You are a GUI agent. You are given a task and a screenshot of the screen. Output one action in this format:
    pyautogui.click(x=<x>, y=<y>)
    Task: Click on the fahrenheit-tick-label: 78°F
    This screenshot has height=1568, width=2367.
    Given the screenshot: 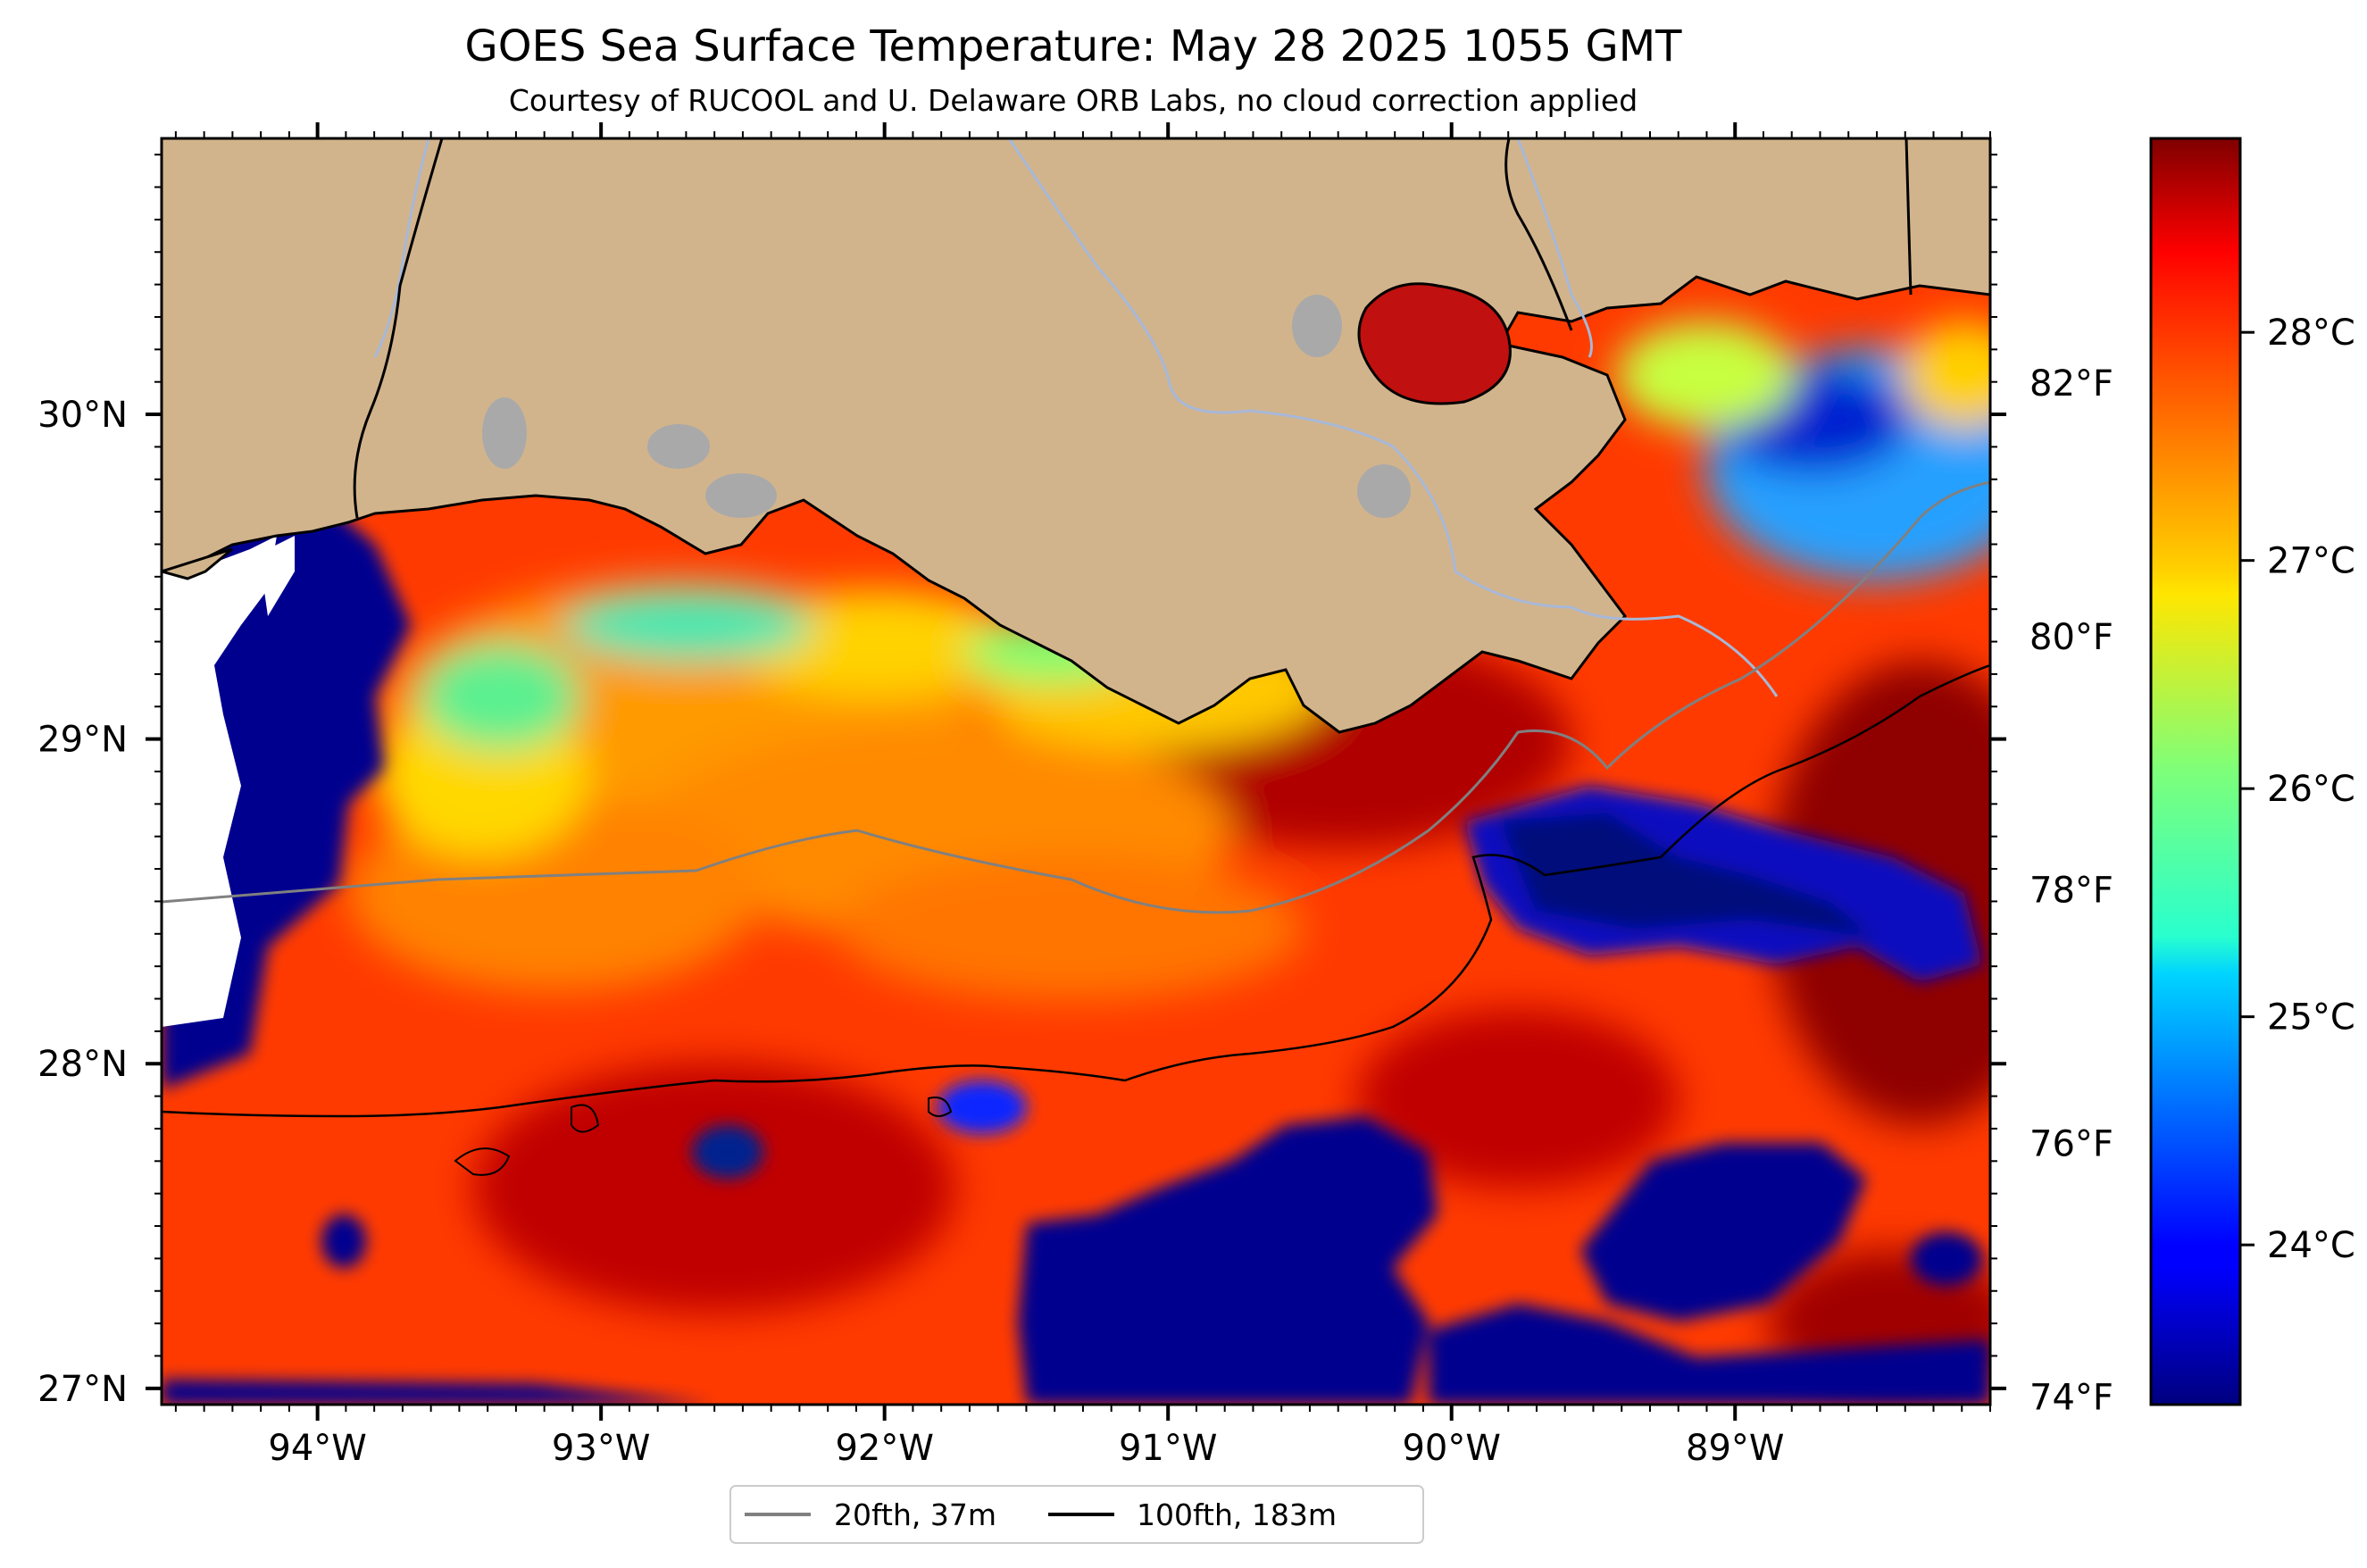 What is the action you would take?
    pyautogui.click(x=2071, y=891)
    